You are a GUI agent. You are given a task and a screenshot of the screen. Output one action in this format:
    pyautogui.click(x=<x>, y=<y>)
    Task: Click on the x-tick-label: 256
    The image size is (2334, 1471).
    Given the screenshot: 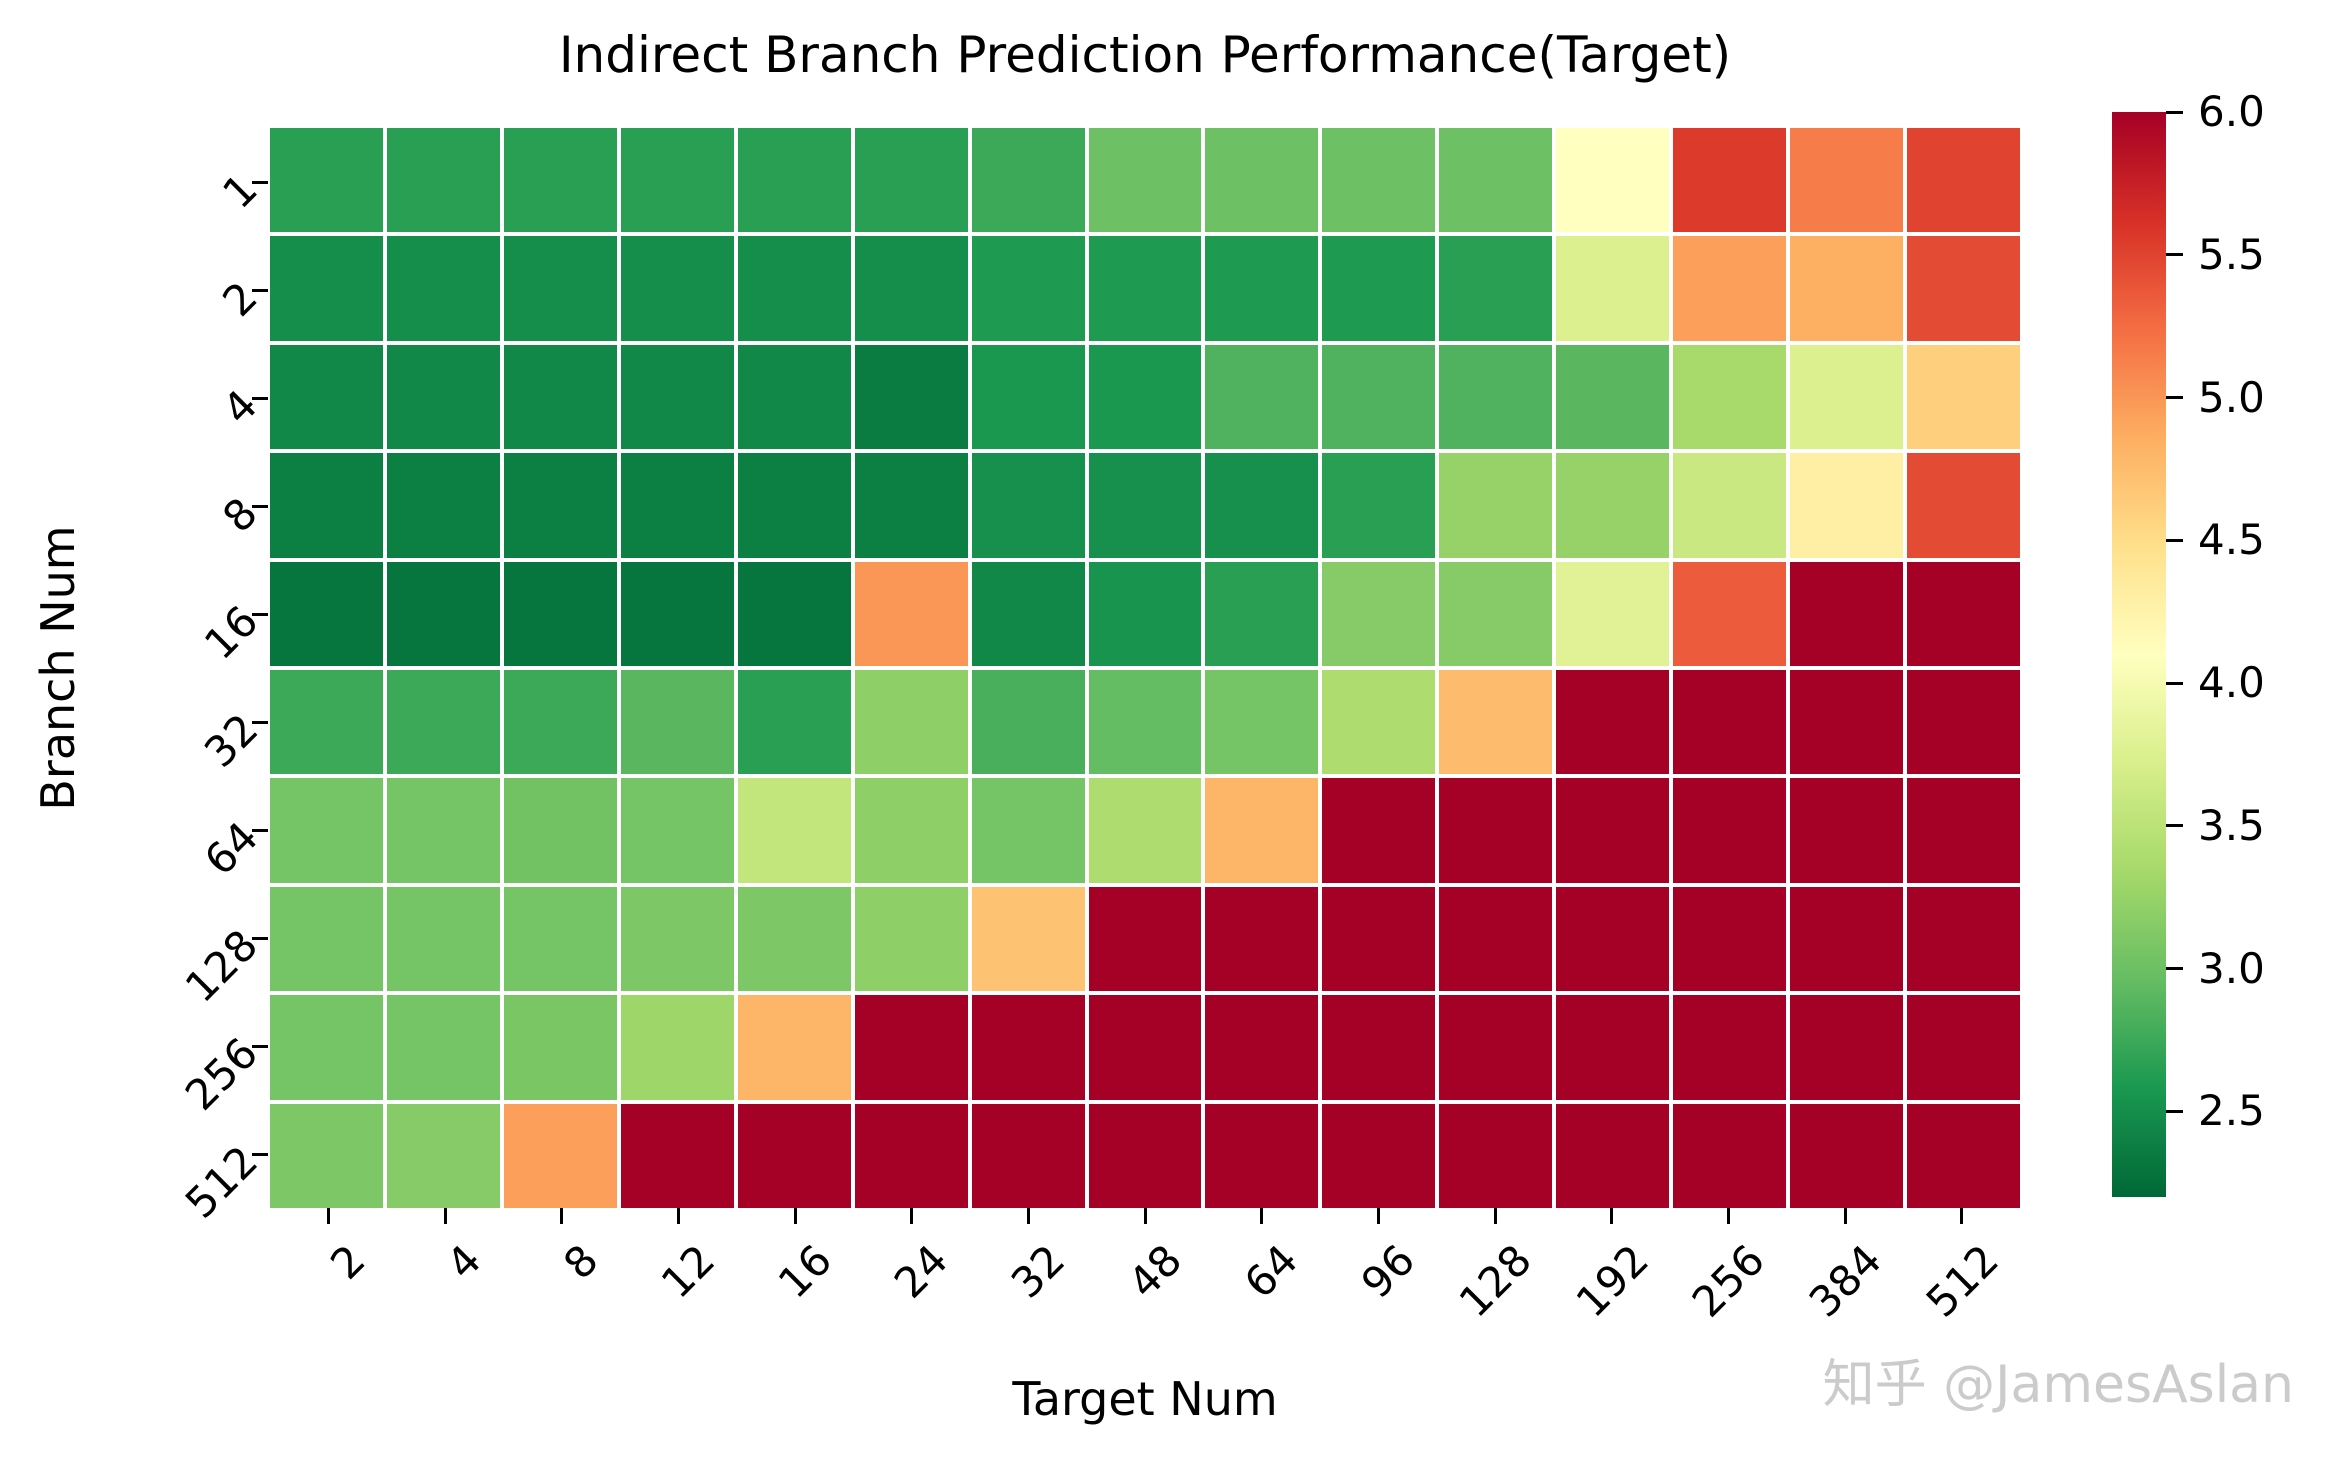 What is the action you would take?
    pyautogui.click(x=1728, y=1281)
    